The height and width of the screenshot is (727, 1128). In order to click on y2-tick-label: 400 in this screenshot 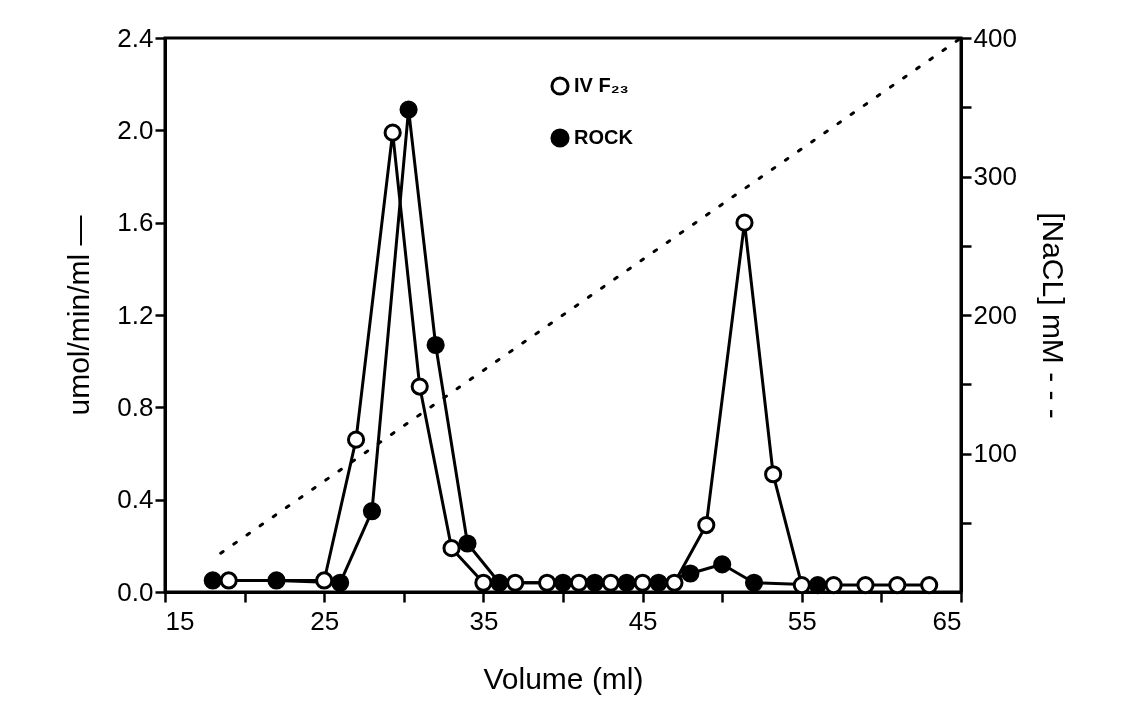, I will do `click(995, 37)`.